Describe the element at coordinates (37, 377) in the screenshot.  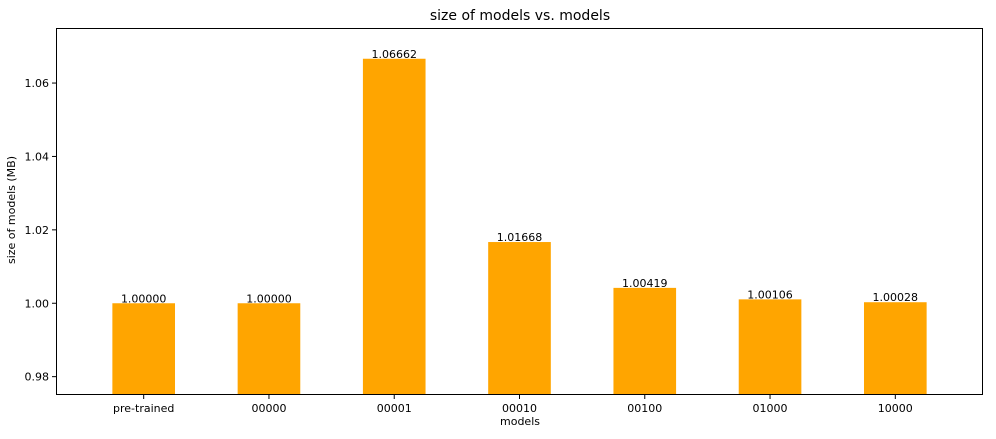
I see `y-tick-label-0: 0.98` at that location.